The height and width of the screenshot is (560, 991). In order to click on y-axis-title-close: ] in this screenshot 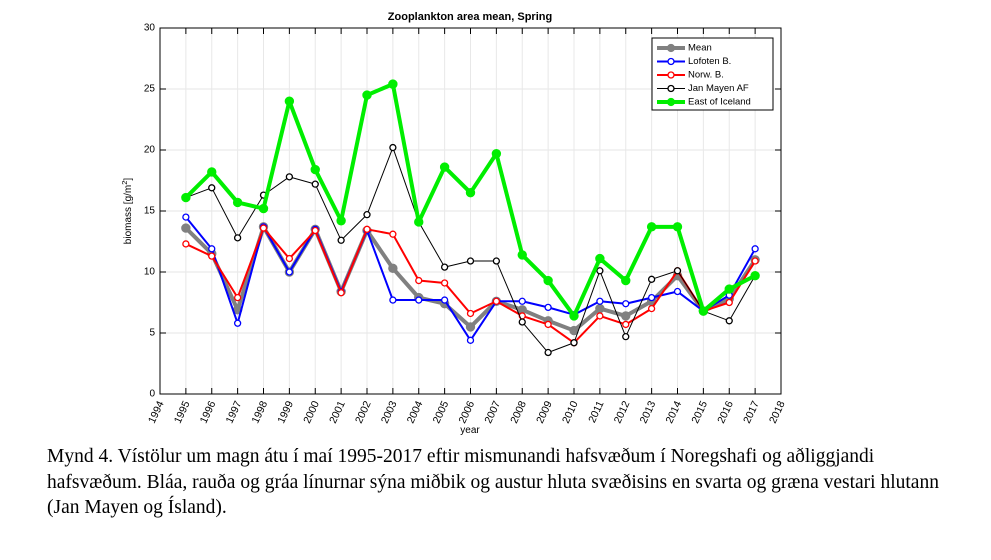, I will do `click(128, 179)`.